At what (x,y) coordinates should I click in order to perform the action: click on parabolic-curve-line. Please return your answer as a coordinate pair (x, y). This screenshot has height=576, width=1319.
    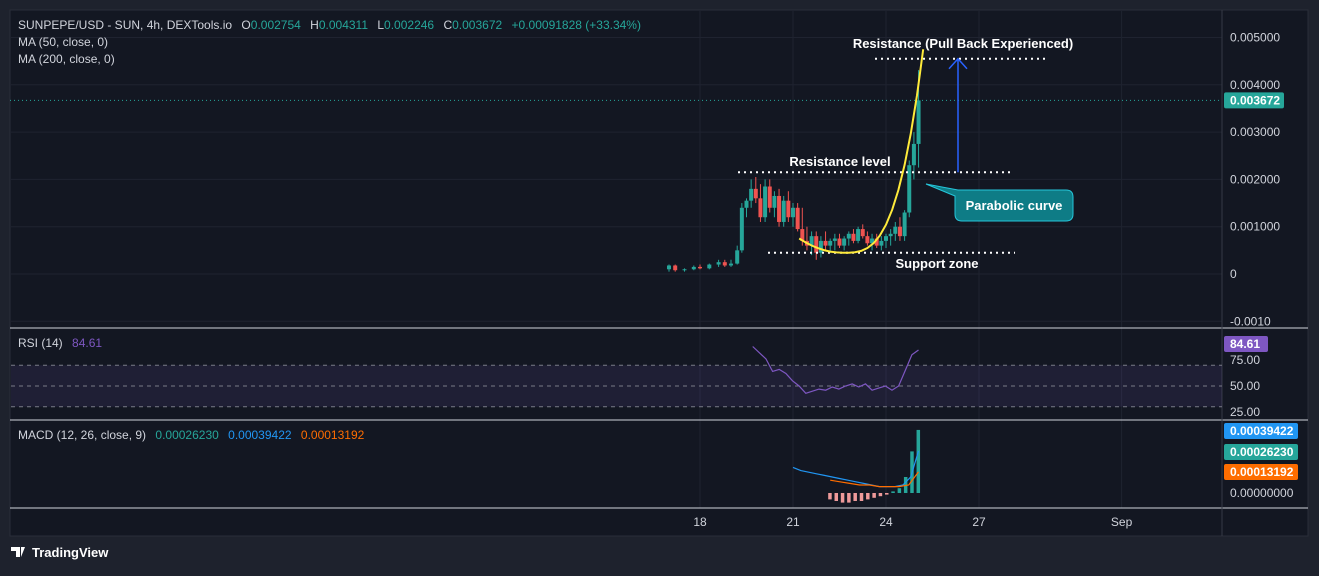
    Looking at the image, I should click on (861, 151).